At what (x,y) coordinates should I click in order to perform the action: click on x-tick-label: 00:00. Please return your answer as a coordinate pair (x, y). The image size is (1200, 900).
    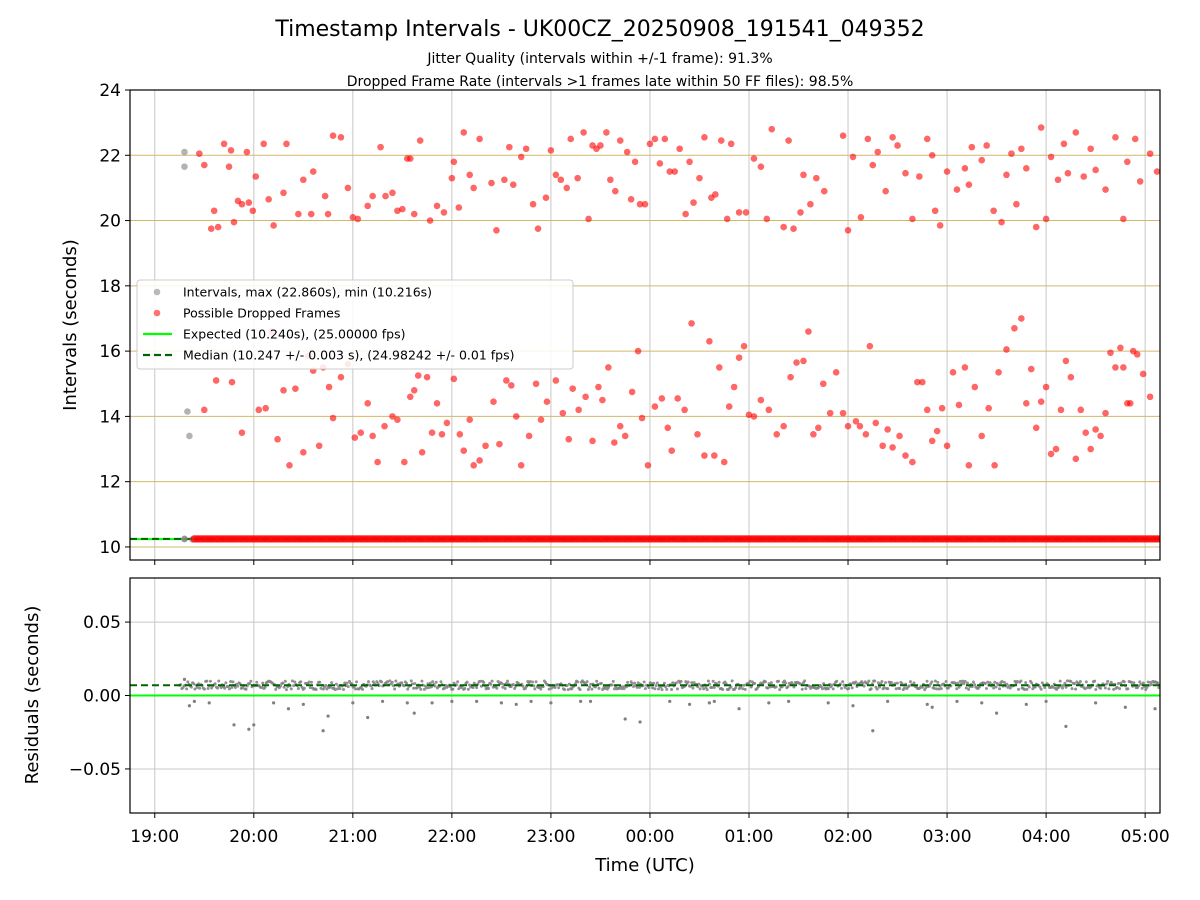
    Looking at the image, I should click on (649, 837).